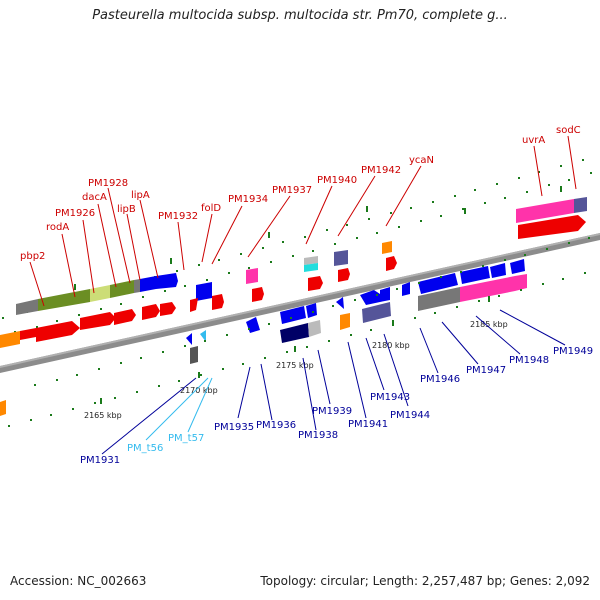 This screenshot has height=600, width=600. I want to click on gene-label-pm-t57: PM_t57, so click(186, 438).